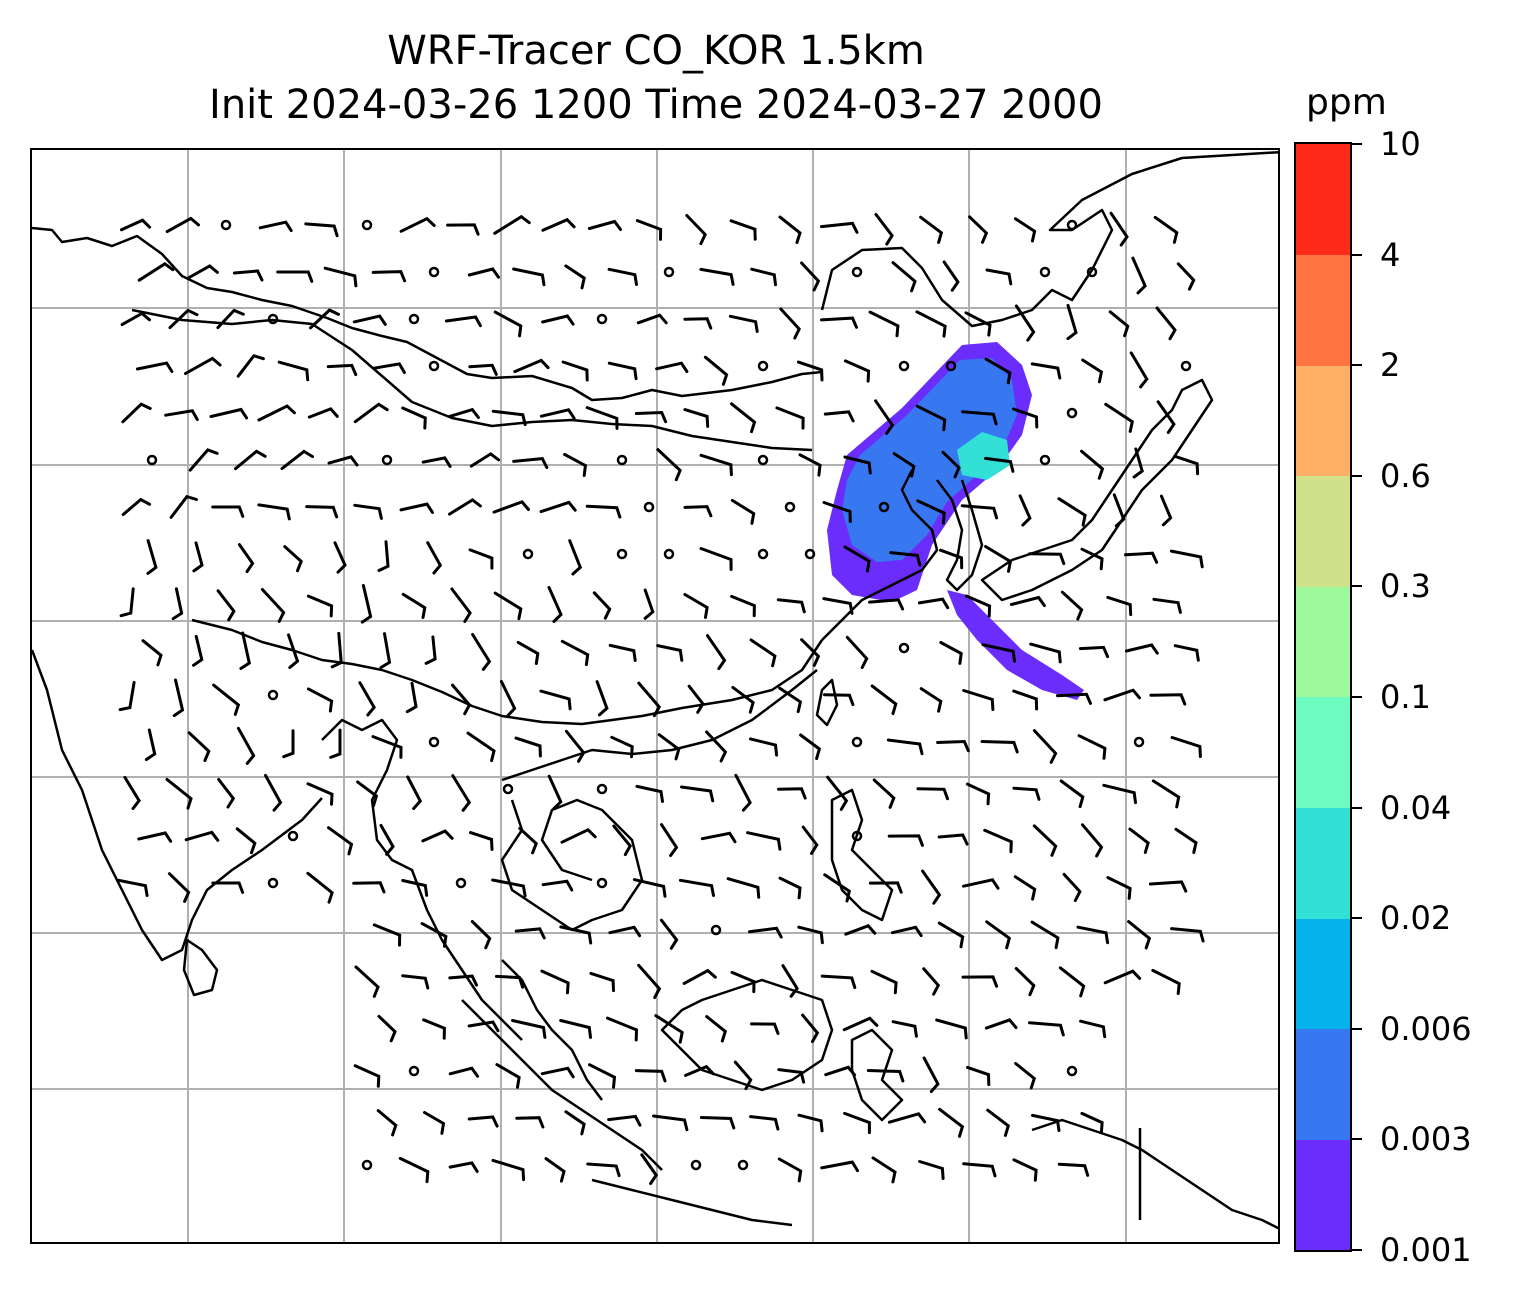 This screenshot has width=1528, height=1306. What do you see at coordinates (572, 865) in the screenshot?
I see `coast-gulf-thailand` at bounding box center [572, 865].